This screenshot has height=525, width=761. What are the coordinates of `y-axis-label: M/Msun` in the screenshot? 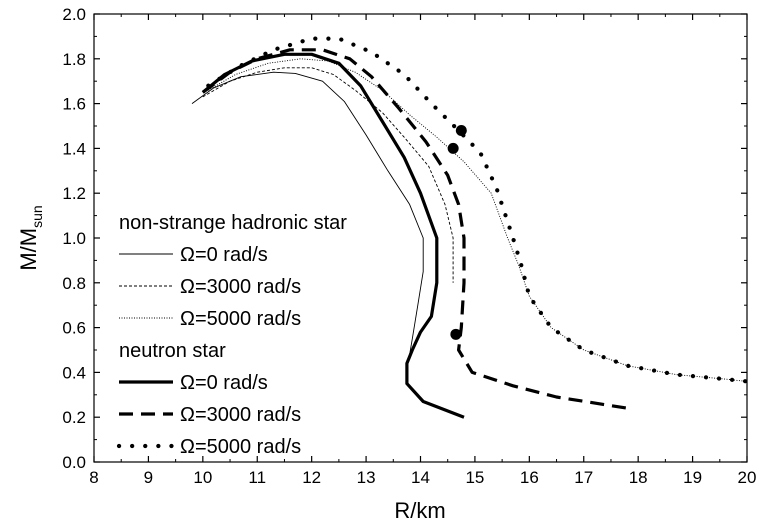 It's located at (30, 237).